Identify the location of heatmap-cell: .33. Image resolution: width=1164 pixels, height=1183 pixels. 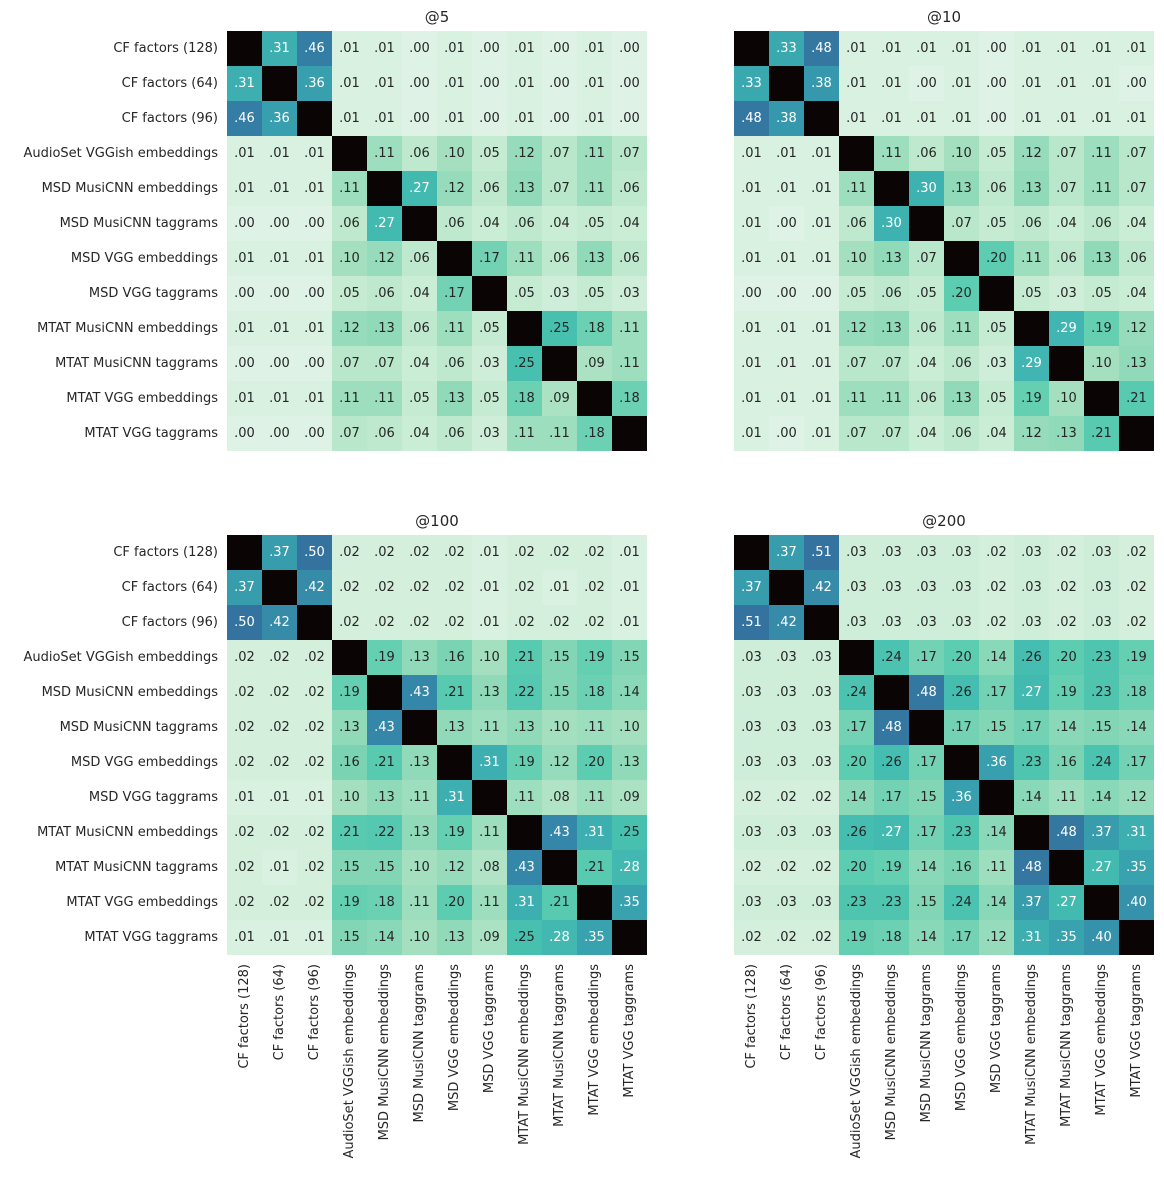
(786, 48).